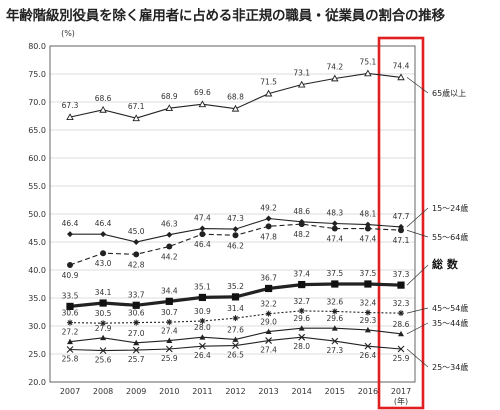 This screenshot has height=410, width=500. Describe the element at coordinates (401, 65) in the screenshot. I see `data-label: 74.4` at that location.